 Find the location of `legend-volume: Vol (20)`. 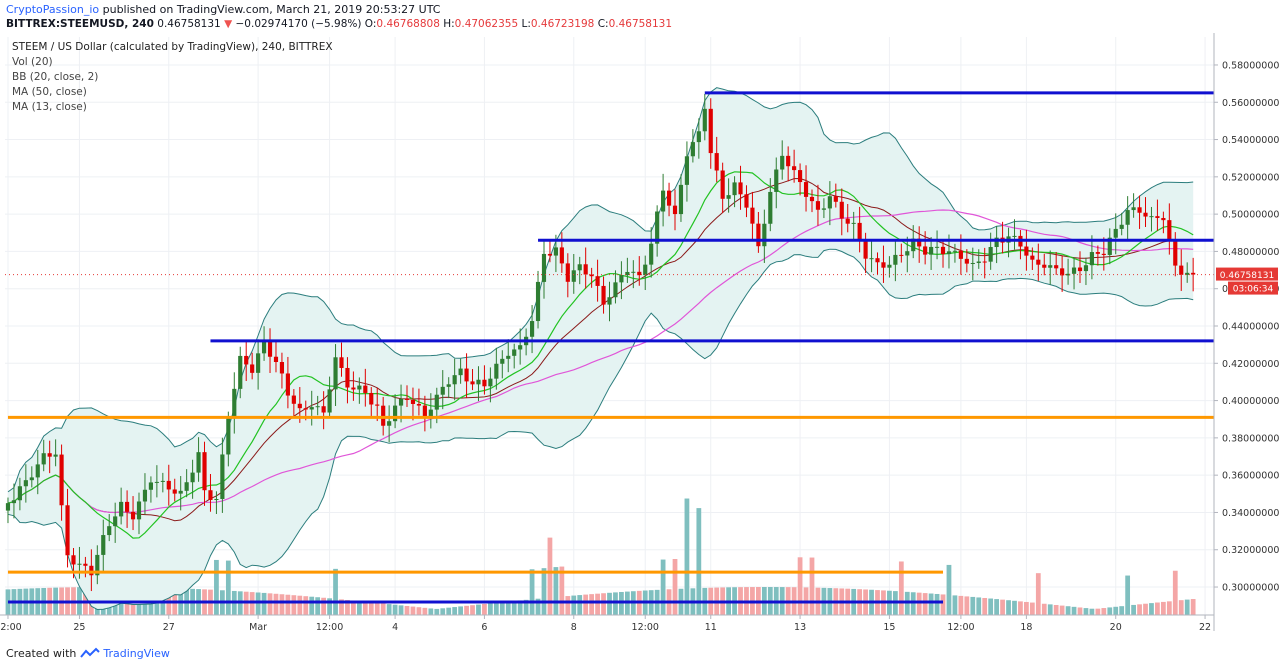

legend-volume: Vol (20) is located at coordinates (32, 62).